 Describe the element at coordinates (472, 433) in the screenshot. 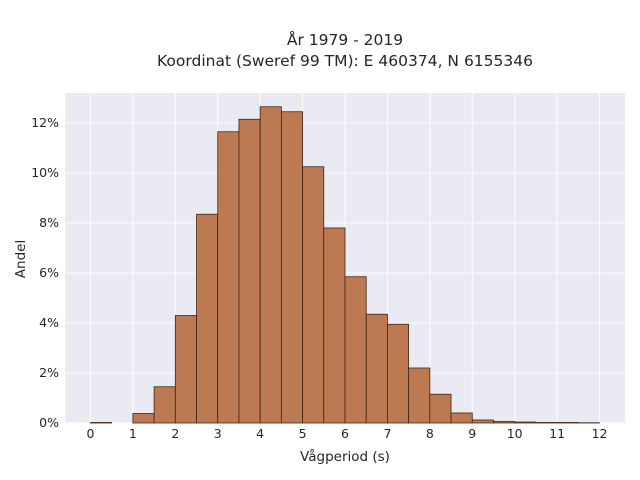

I see `x-tick-label: 9` at that location.